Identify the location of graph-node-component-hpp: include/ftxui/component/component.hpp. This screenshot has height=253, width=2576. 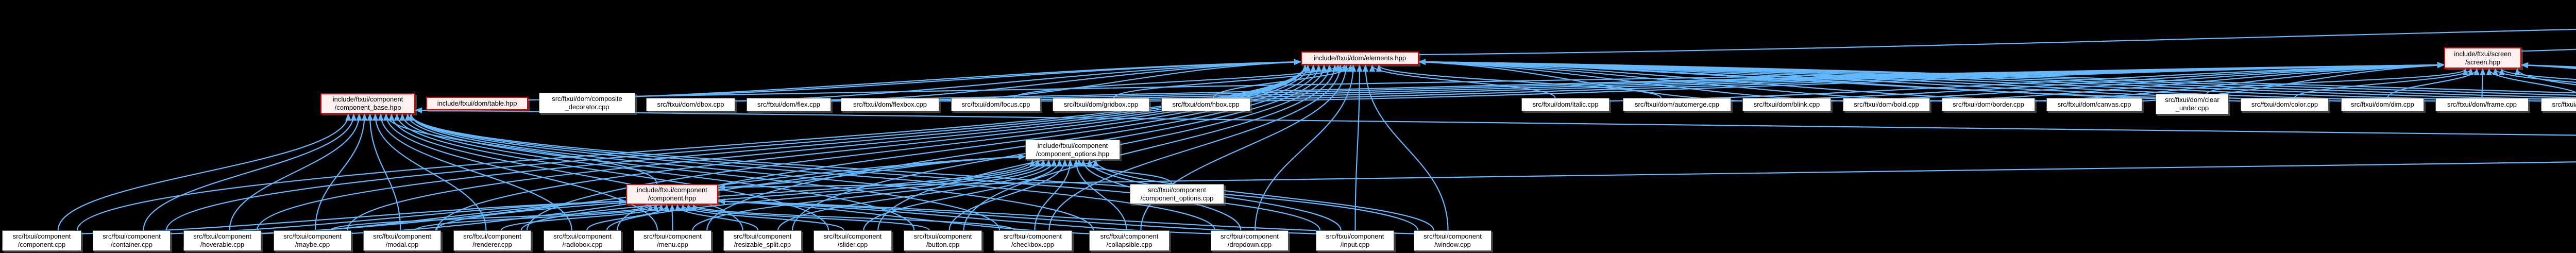
(672, 194).